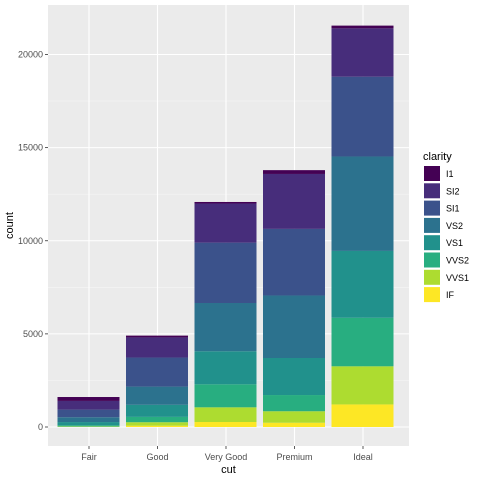 This screenshot has width=480, height=480. I want to click on bar-very-good-i1, so click(225, 202).